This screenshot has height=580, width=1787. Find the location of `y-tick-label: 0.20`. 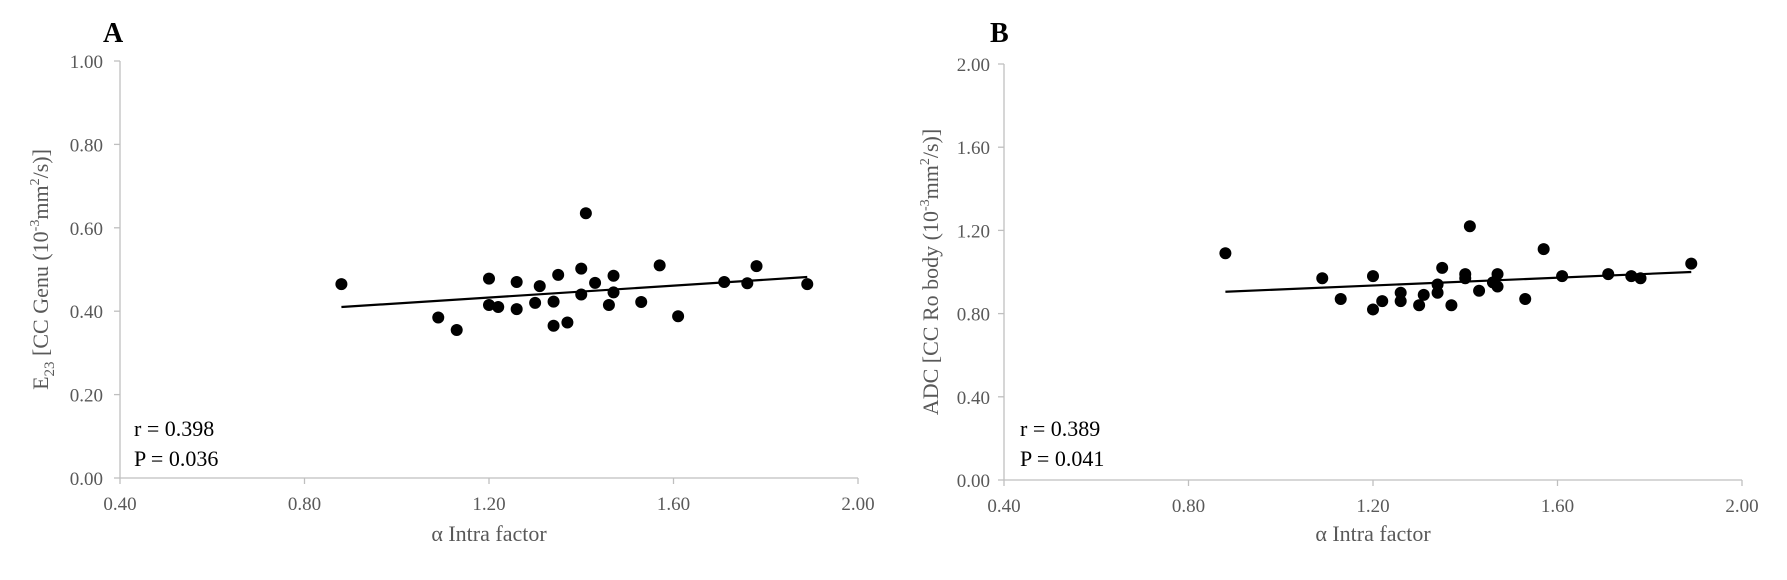

y-tick-label: 0.20 is located at coordinates (86, 396).